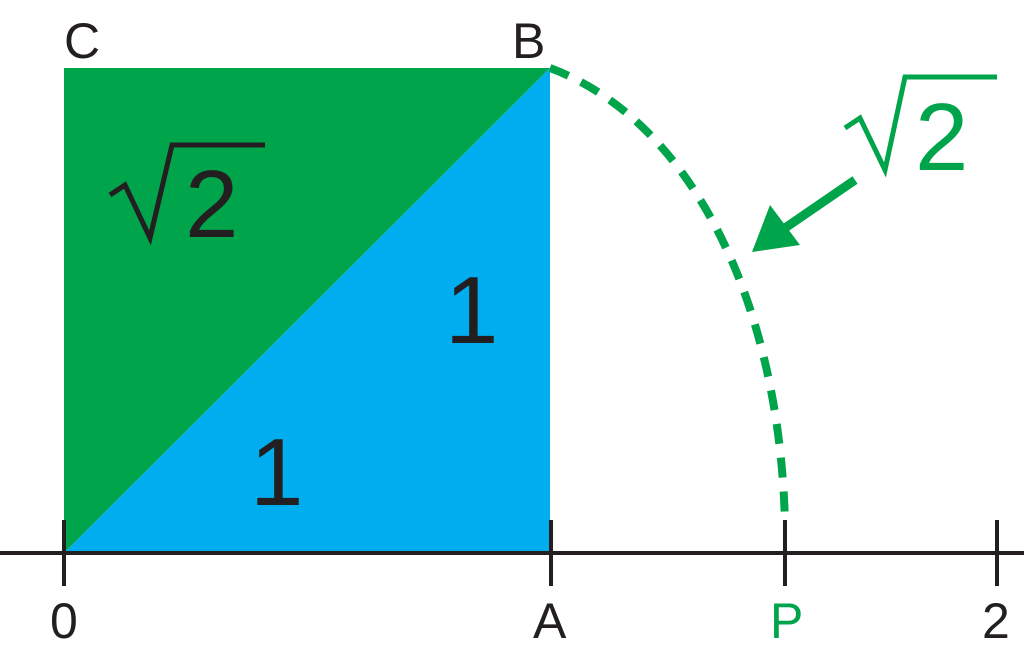 This screenshot has height=654, width=1024. What do you see at coordinates (276, 472) in the screenshot?
I see `side-bottom-length: 1` at bounding box center [276, 472].